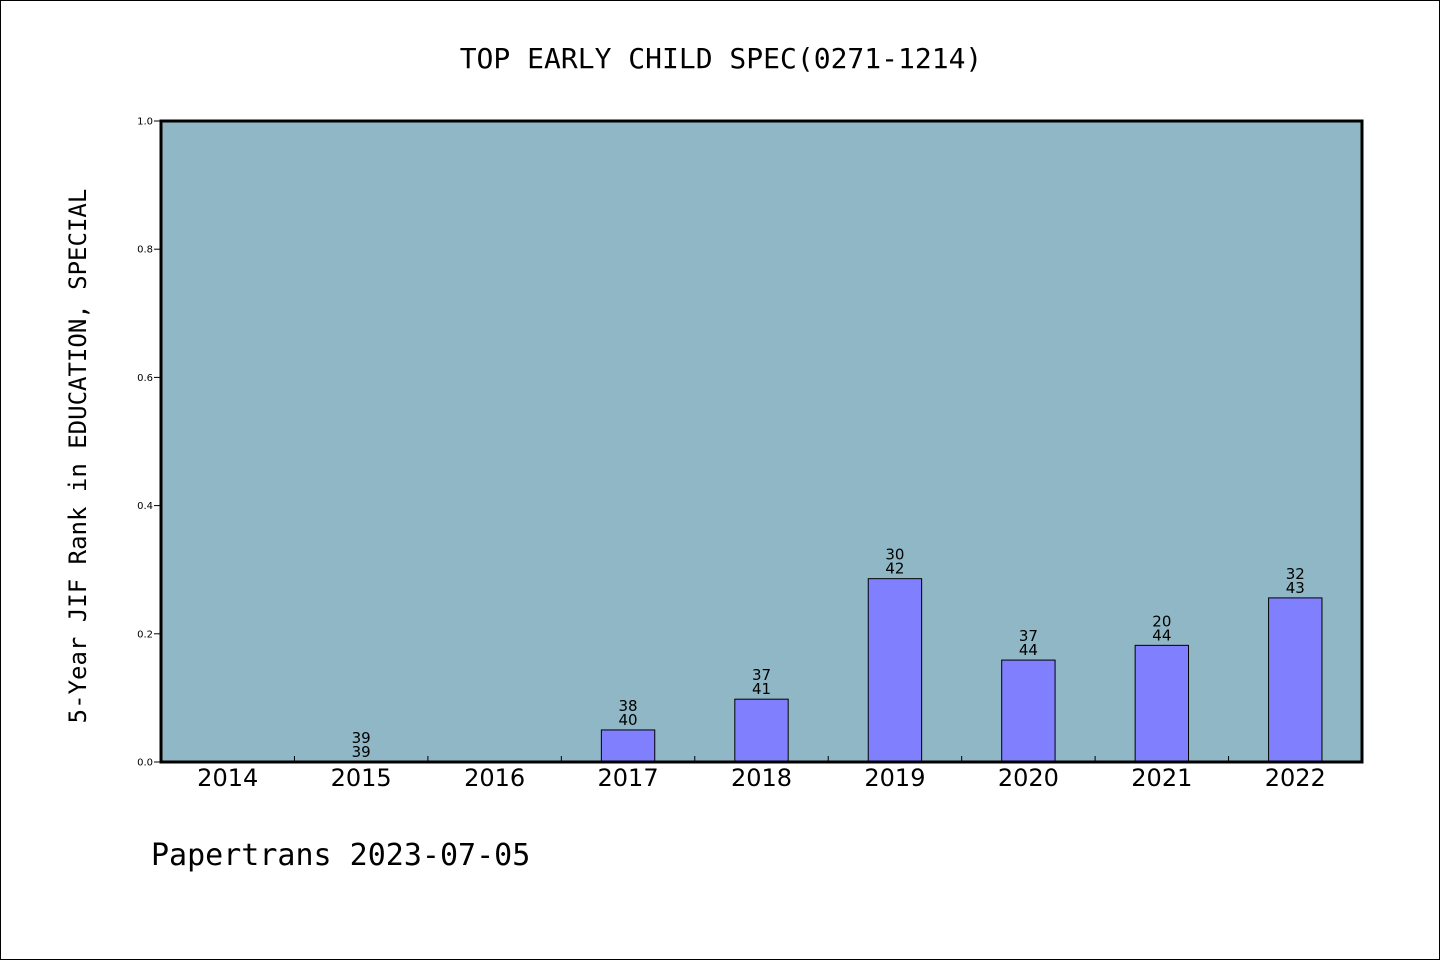  Describe the element at coordinates (1295, 588) in the screenshot. I see `bar-label-total: 43` at that location.